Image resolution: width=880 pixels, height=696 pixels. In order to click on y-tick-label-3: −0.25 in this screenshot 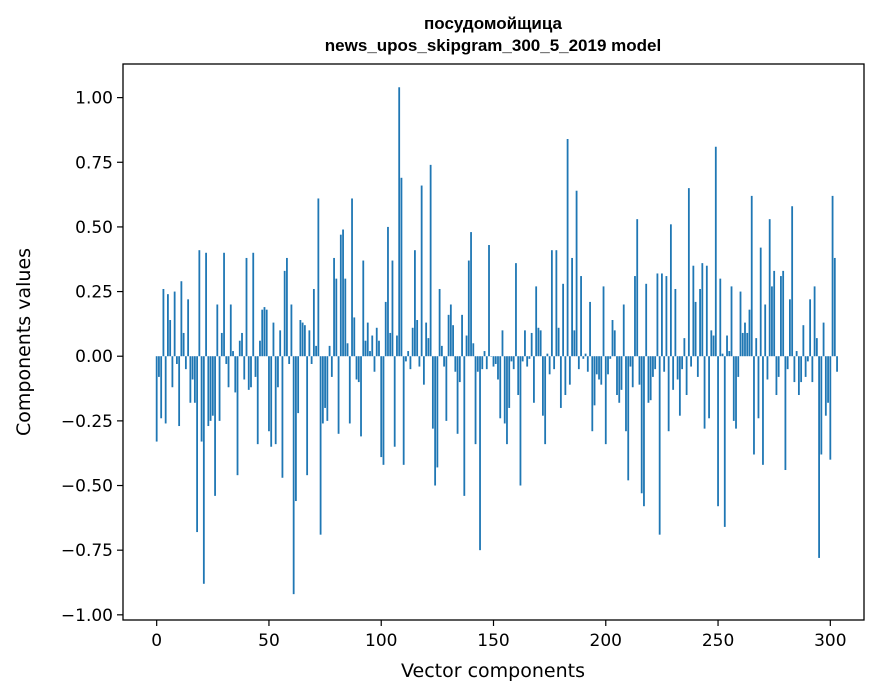, I will do `click(87, 422)`.